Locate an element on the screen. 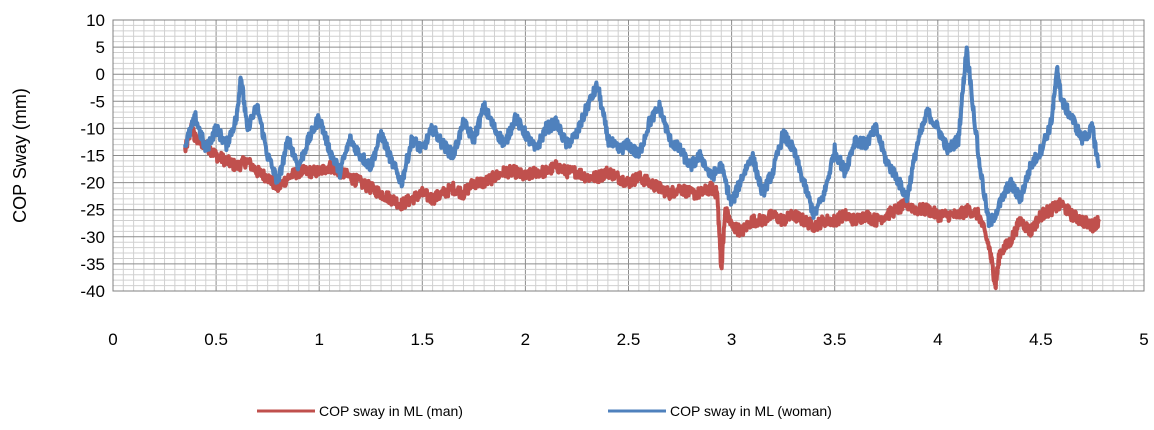 This screenshot has height=430, width=1154. x-tick-label: 3.5 is located at coordinates (835, 339).